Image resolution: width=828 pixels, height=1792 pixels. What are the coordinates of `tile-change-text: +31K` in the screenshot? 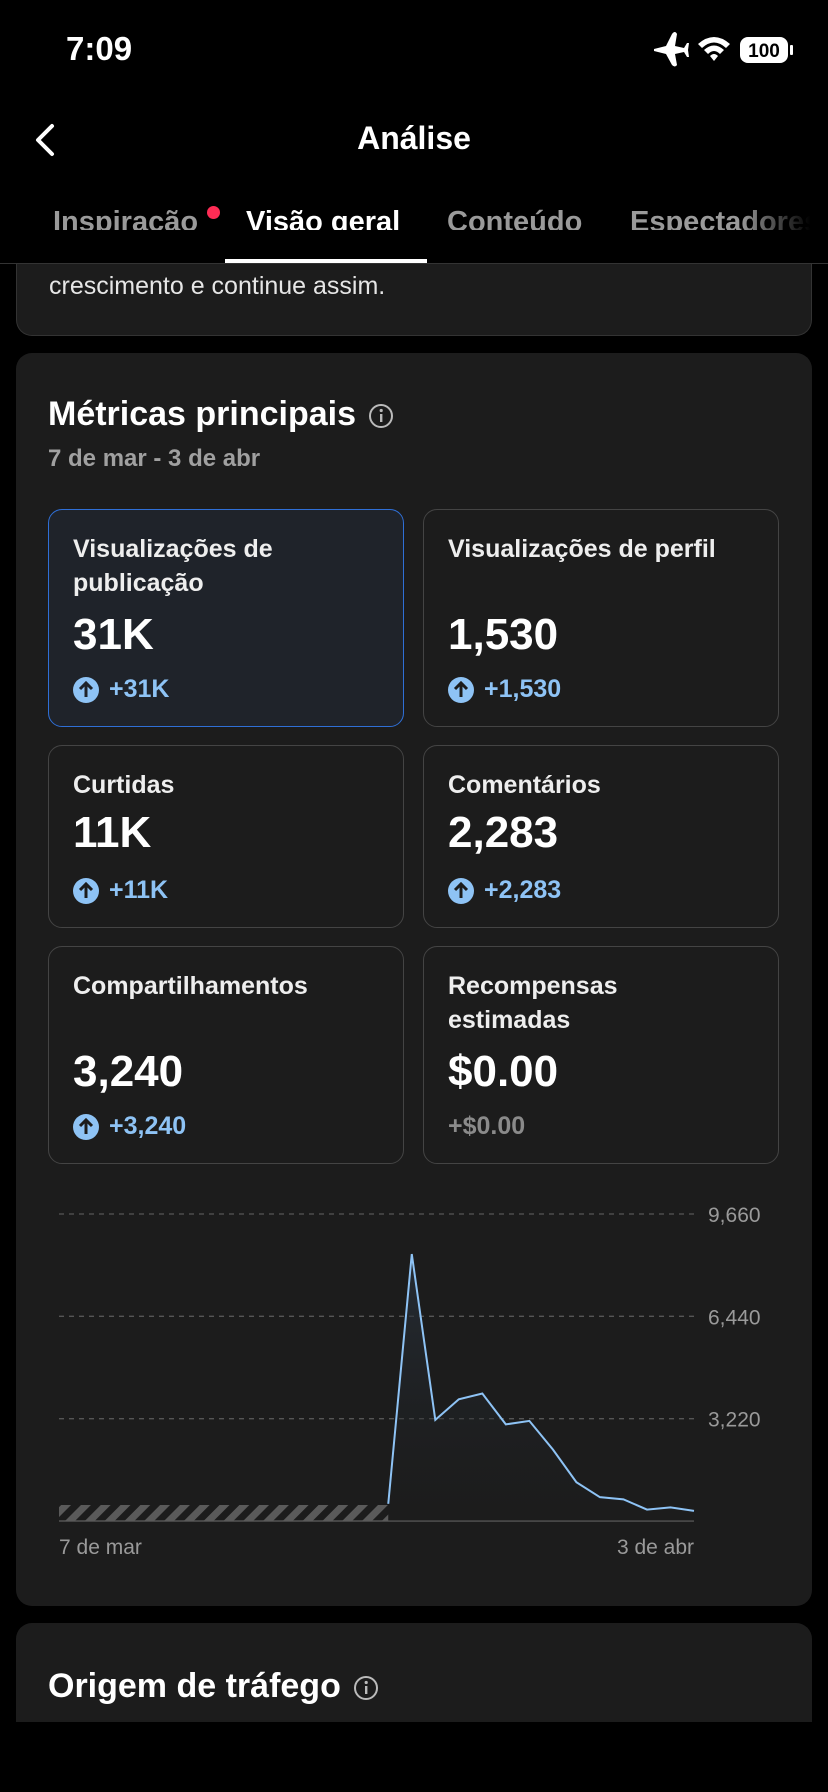 It's located at (139, 689).